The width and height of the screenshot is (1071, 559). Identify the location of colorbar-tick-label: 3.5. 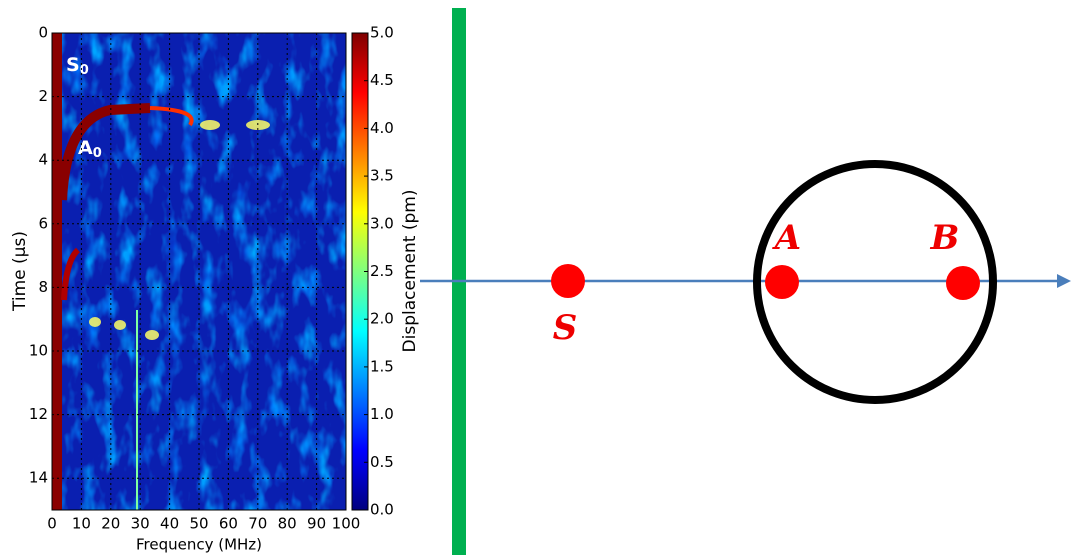
(382, 176).